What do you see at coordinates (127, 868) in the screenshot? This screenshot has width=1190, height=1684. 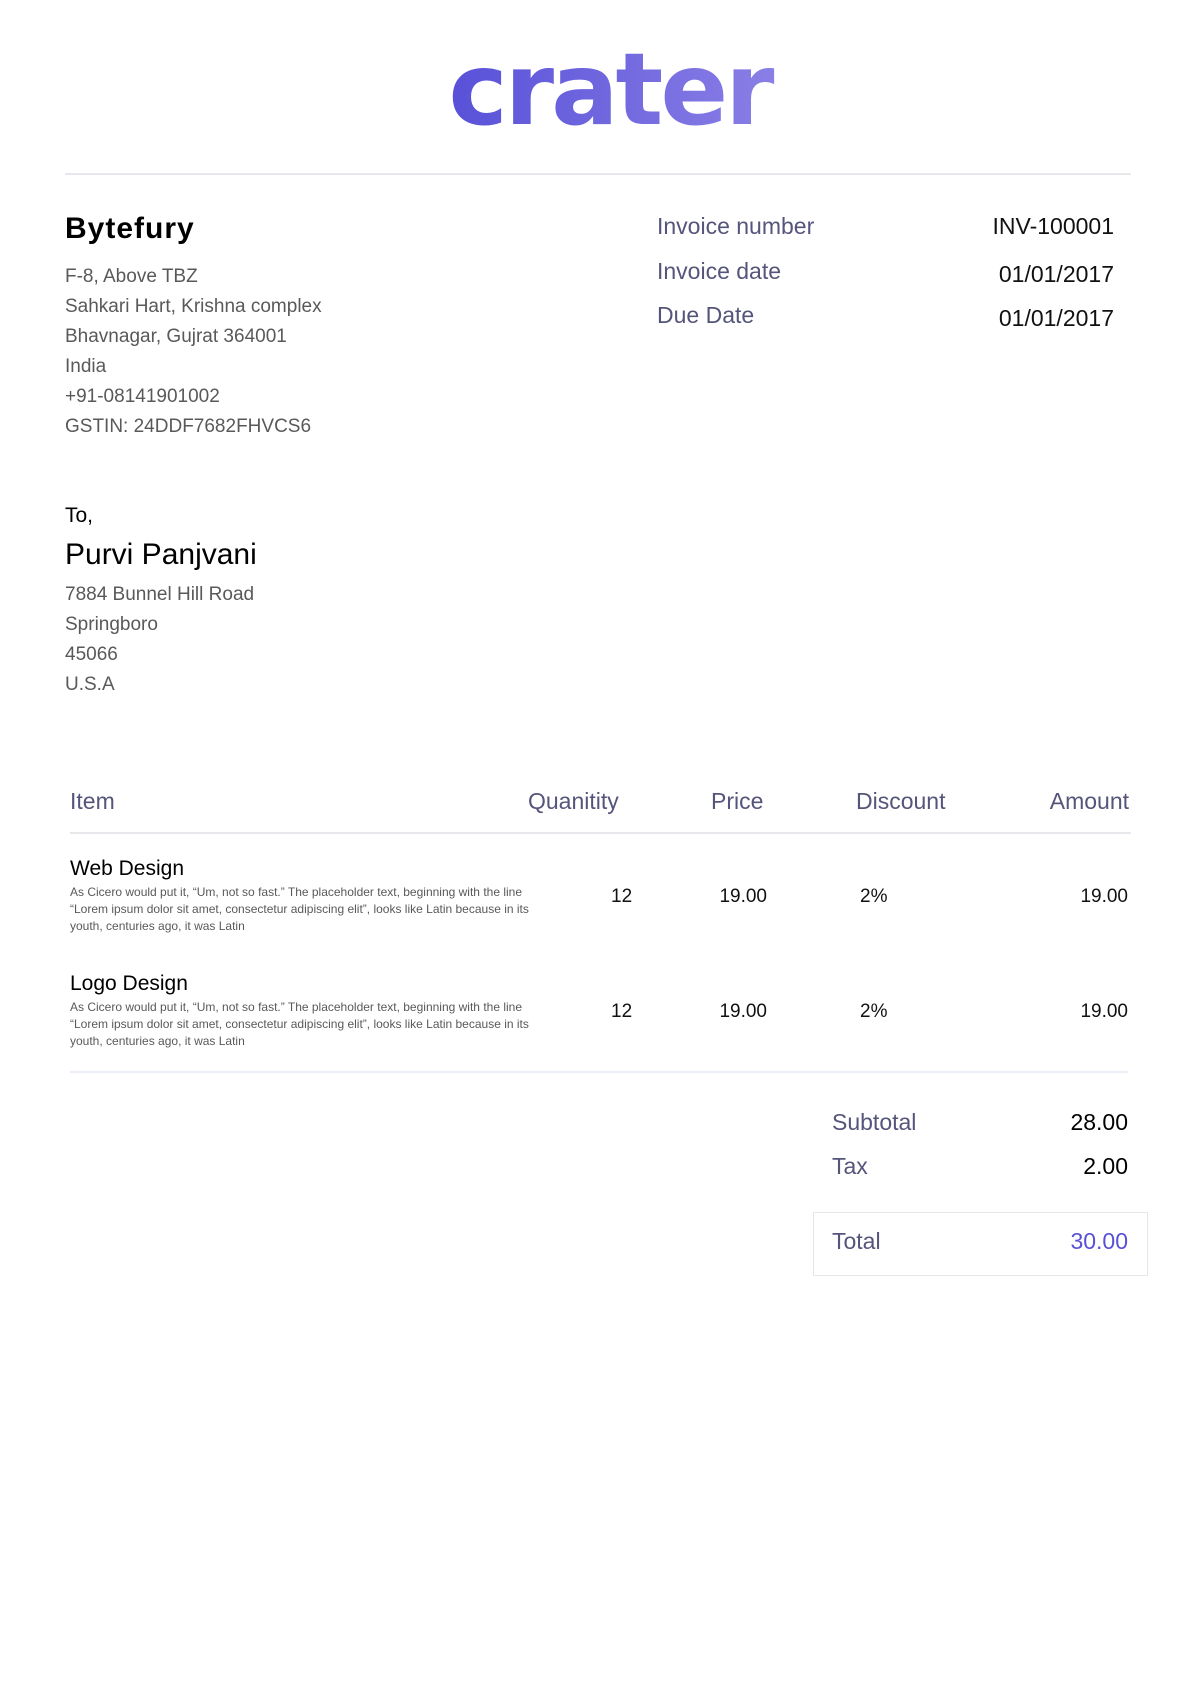 I see `item-name: Web Design` at bounding box center [127, 868].